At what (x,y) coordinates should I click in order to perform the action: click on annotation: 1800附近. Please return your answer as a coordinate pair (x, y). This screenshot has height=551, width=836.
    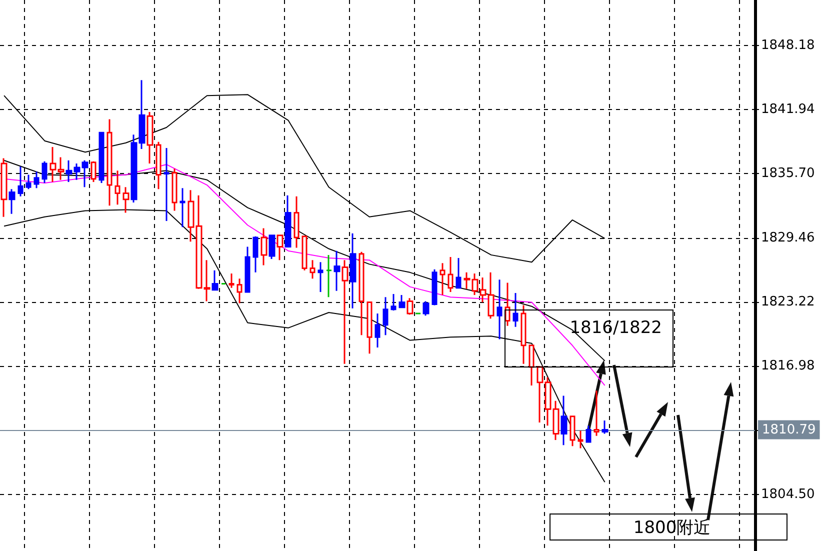
    Looking at the image, I should click on (672, 528).